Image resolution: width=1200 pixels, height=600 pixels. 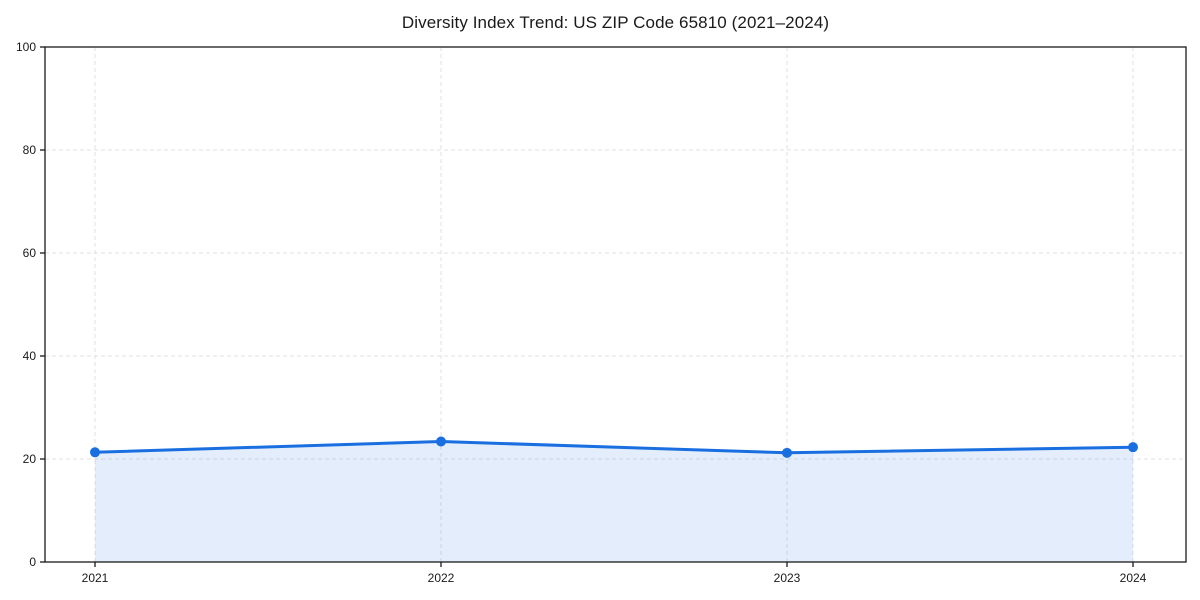 What do you see at coordinates (26, 47) in the screenshot?
I see `y-tick-label: 100` at bounding box center [26, 47].